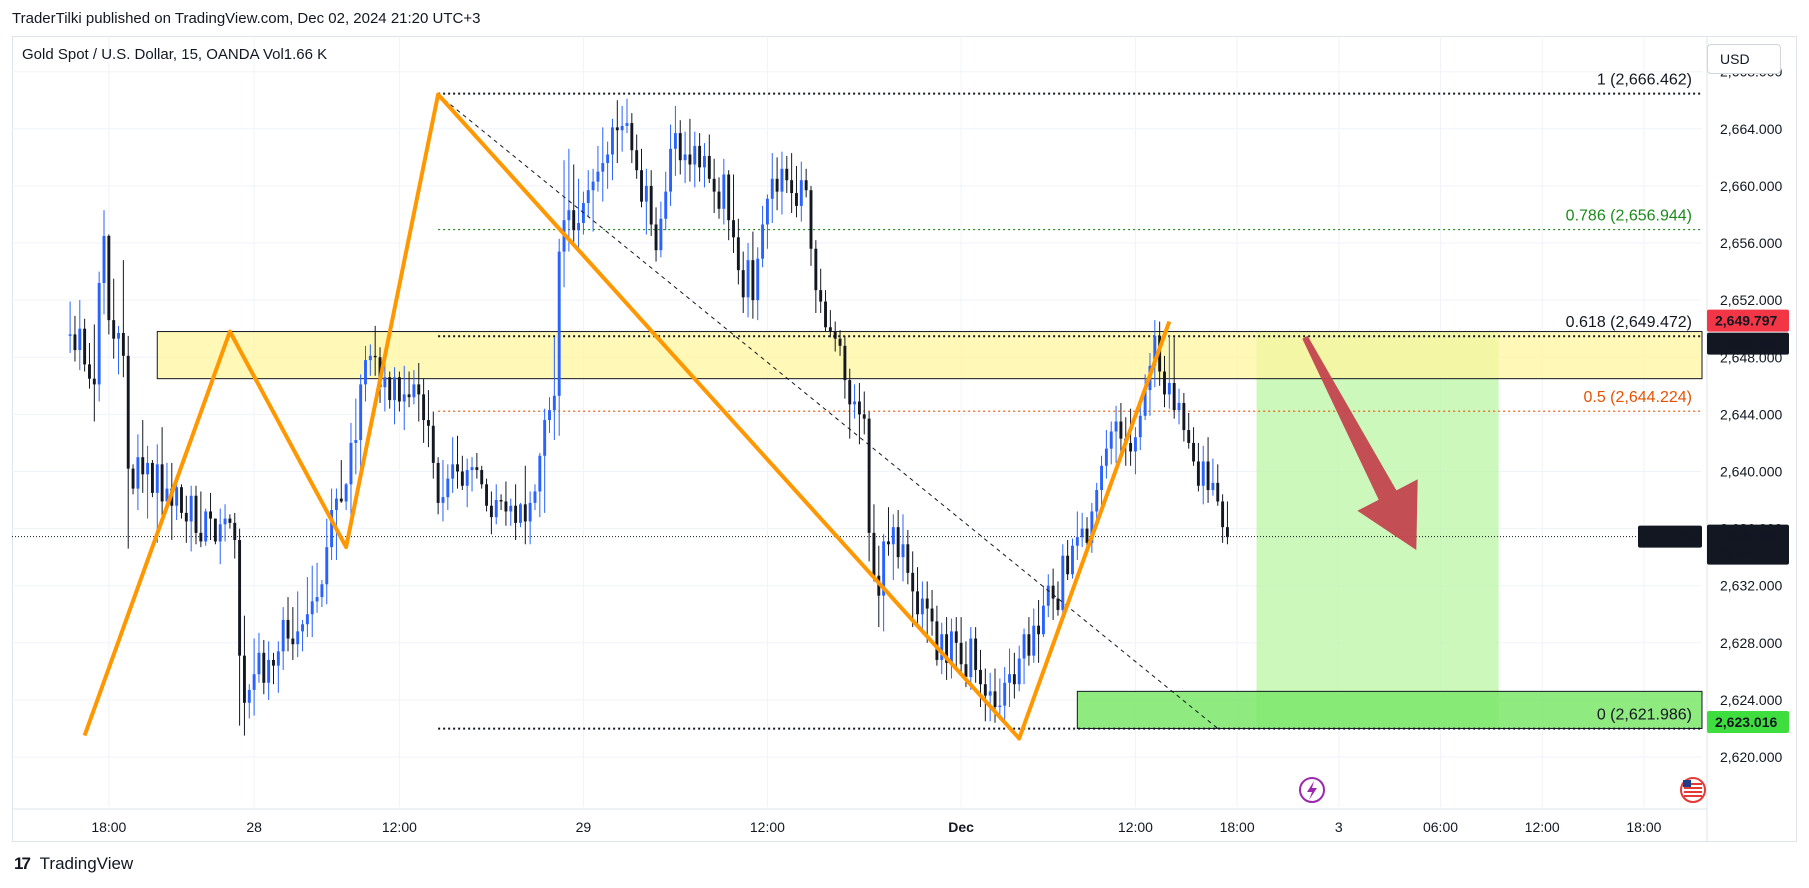 The height and width of the screenshot is (888, 1809). I want to click on lightning-glyph, so click(1312, 790).